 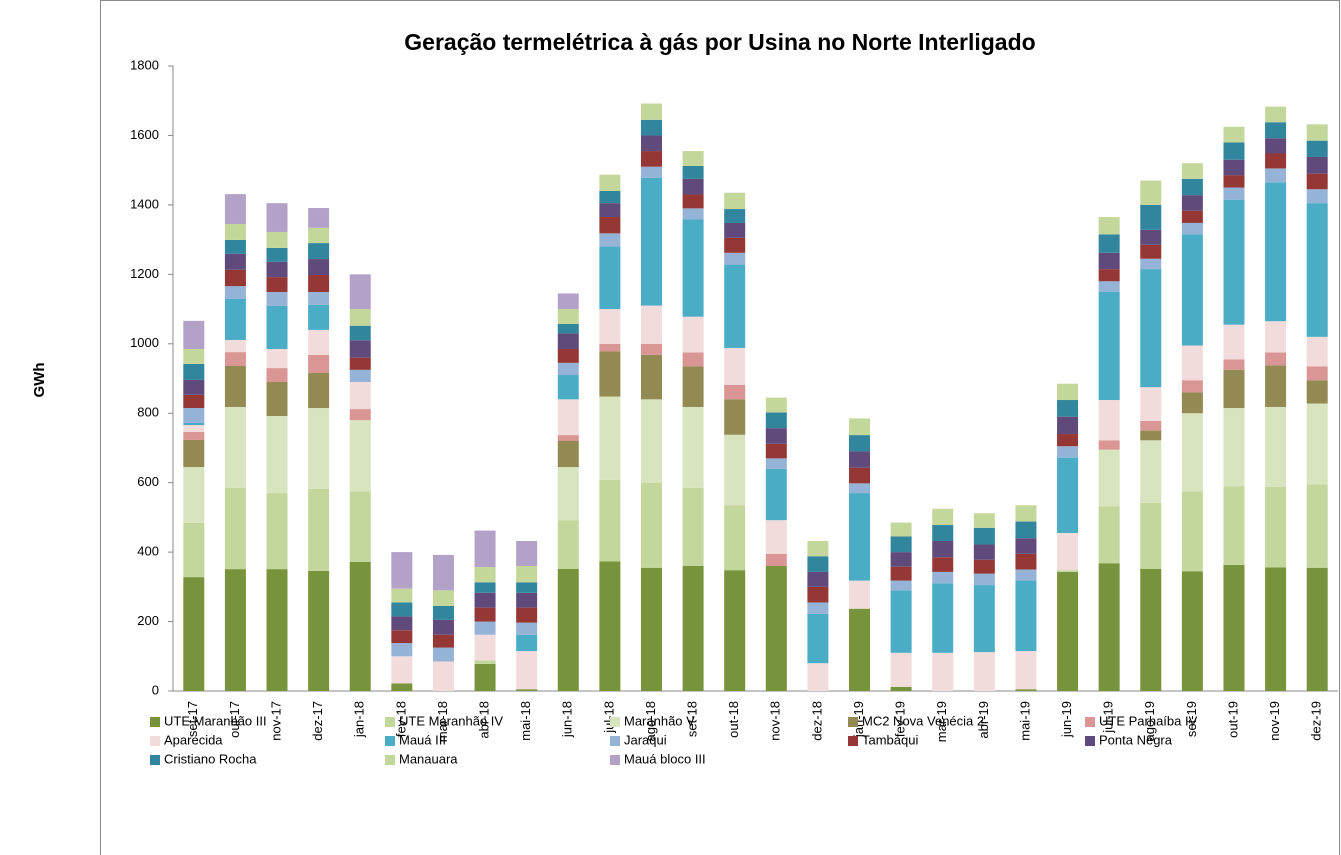 What do you see at coordinates (890, 739) in the screenshot?
I see `legend-label: Tambaqui` at bounding box center [890, 739].